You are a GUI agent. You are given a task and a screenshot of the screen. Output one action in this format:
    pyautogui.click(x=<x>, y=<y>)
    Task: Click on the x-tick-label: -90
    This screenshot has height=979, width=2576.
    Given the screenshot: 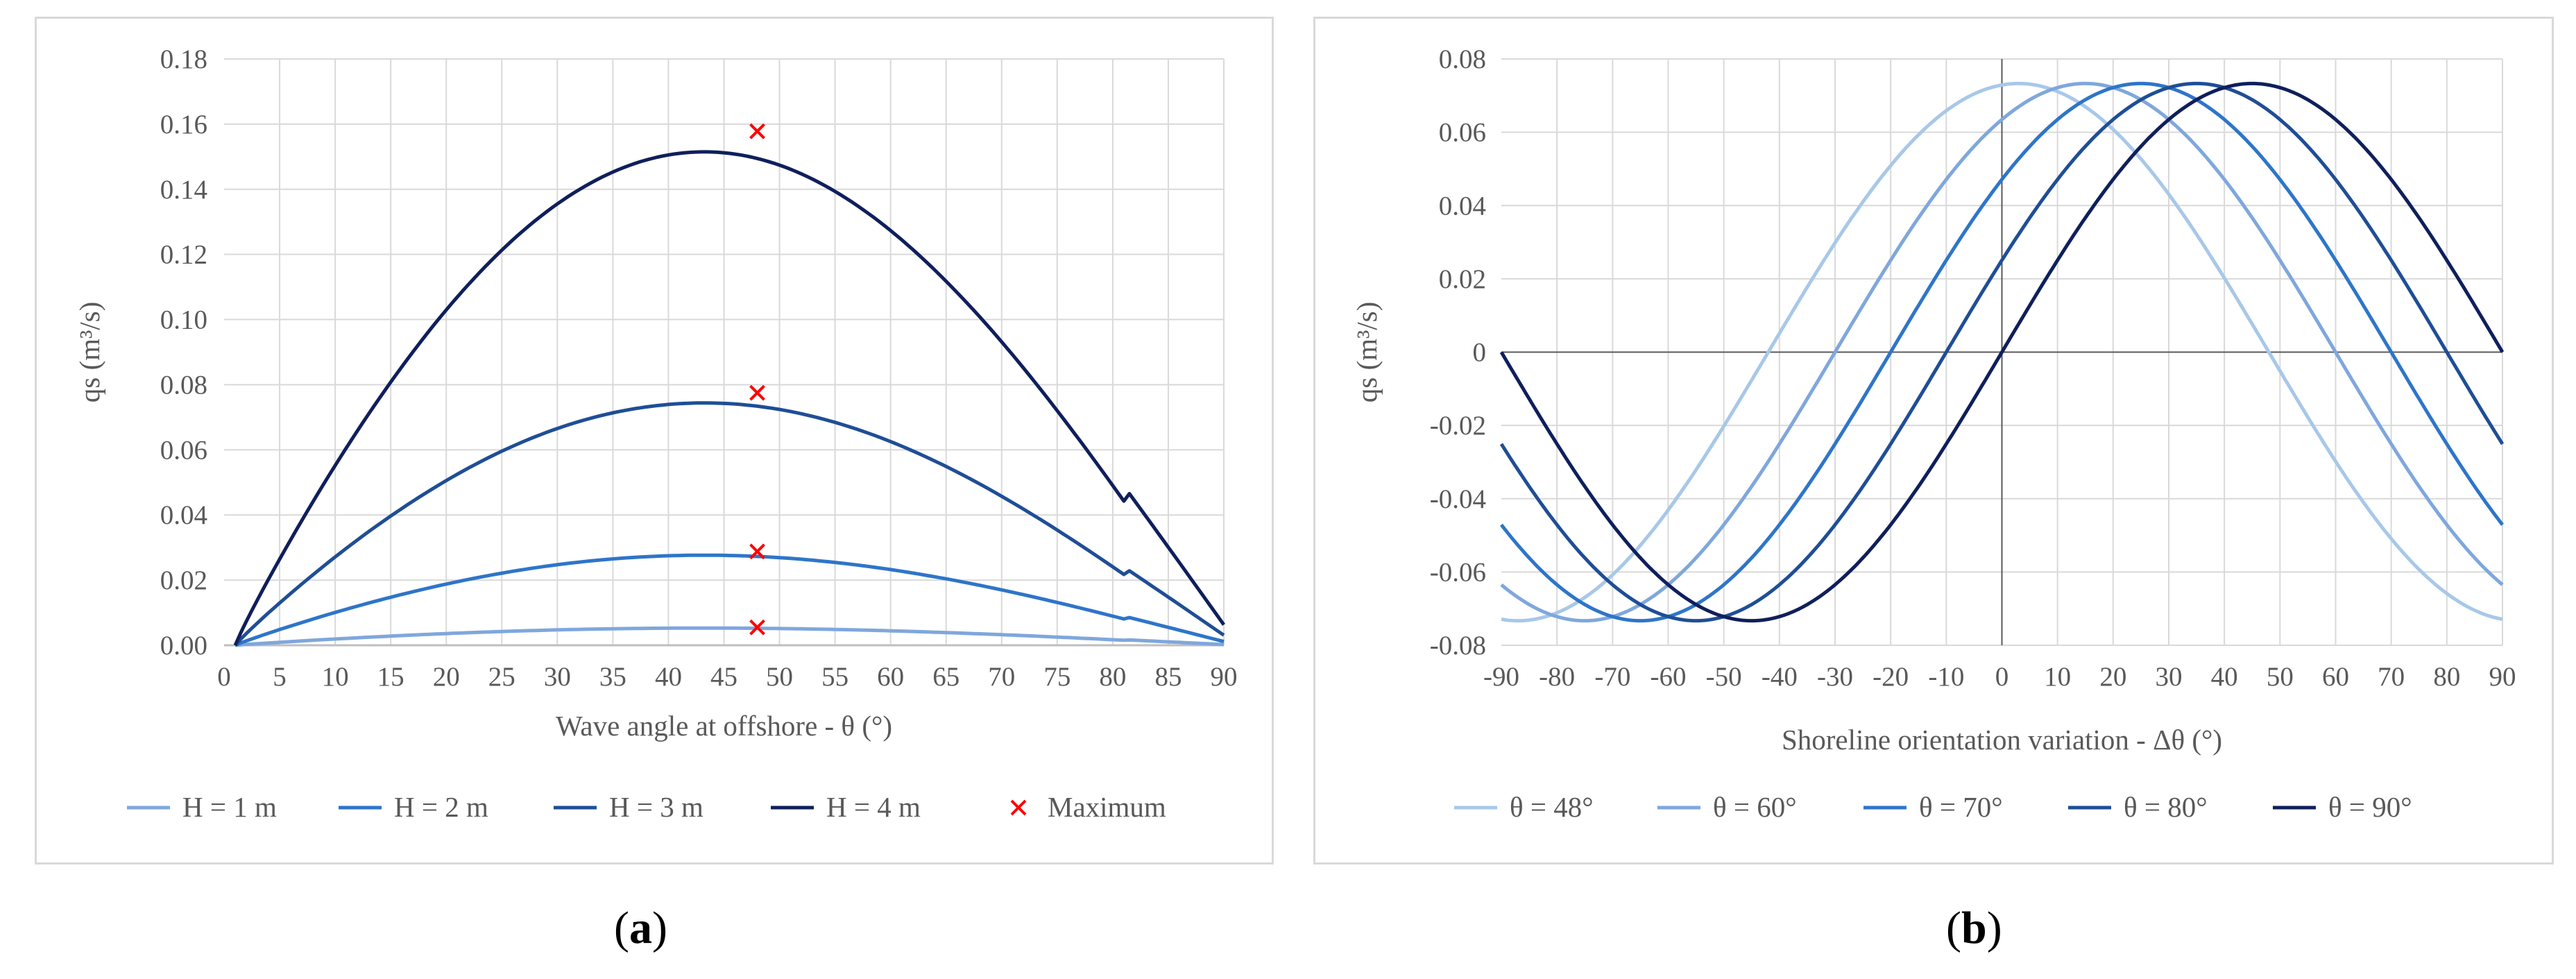 What is the action you would take?
    pyautogui.click(x=1501, y=677)
    